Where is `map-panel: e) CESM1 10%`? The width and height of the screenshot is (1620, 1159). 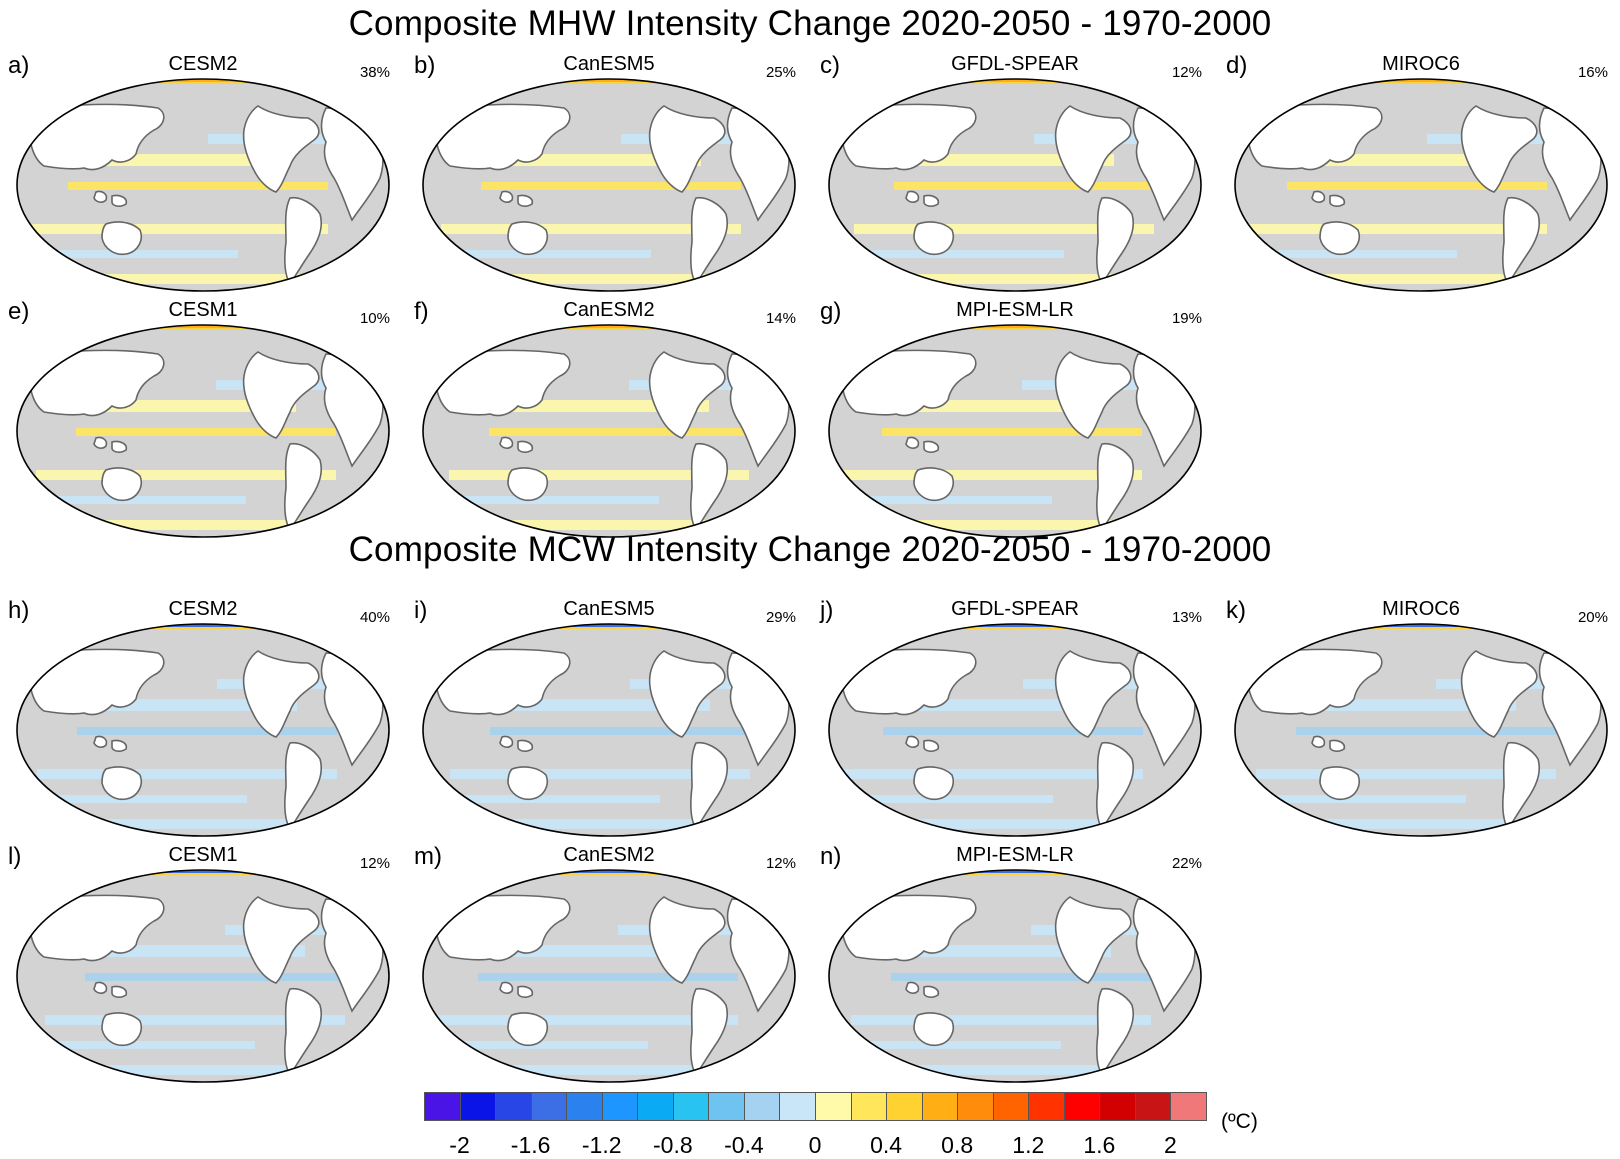 map-panel: e) CESM1 10% is located at coordinates (203, 420).